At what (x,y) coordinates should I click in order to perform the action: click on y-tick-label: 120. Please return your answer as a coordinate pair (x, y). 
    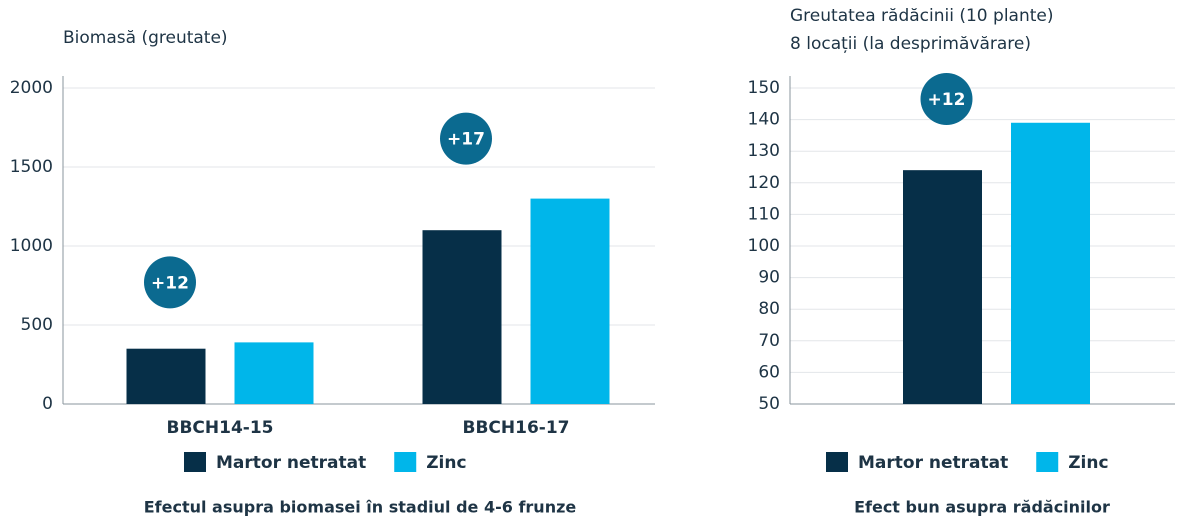
    Looking at the image, I should click on (764, 183).